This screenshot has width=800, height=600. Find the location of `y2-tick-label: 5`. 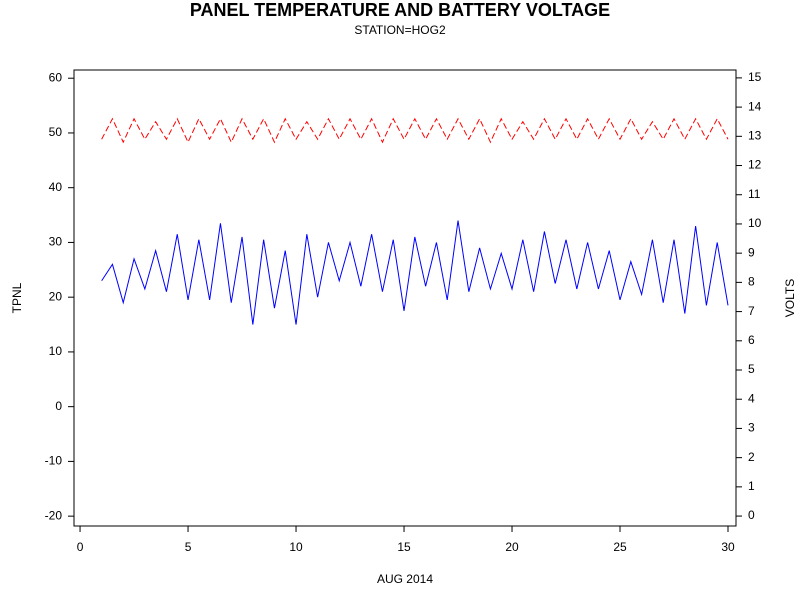

y2-tick-label: 5 is located at coordinates (751, 369).